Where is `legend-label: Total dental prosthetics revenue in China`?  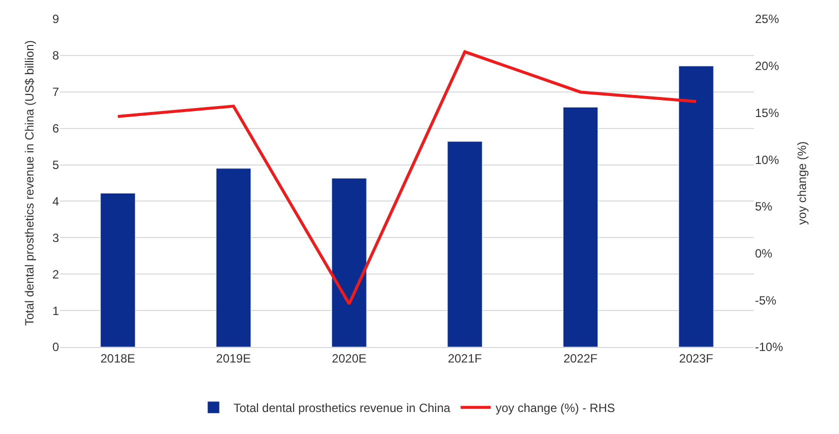
legend-label: Total dental prosthetics revenue in China is located at coordinates (342, 408).